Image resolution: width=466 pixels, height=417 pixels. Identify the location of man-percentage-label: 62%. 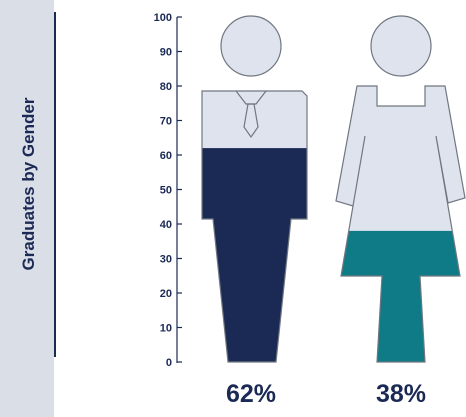
(251, 394).